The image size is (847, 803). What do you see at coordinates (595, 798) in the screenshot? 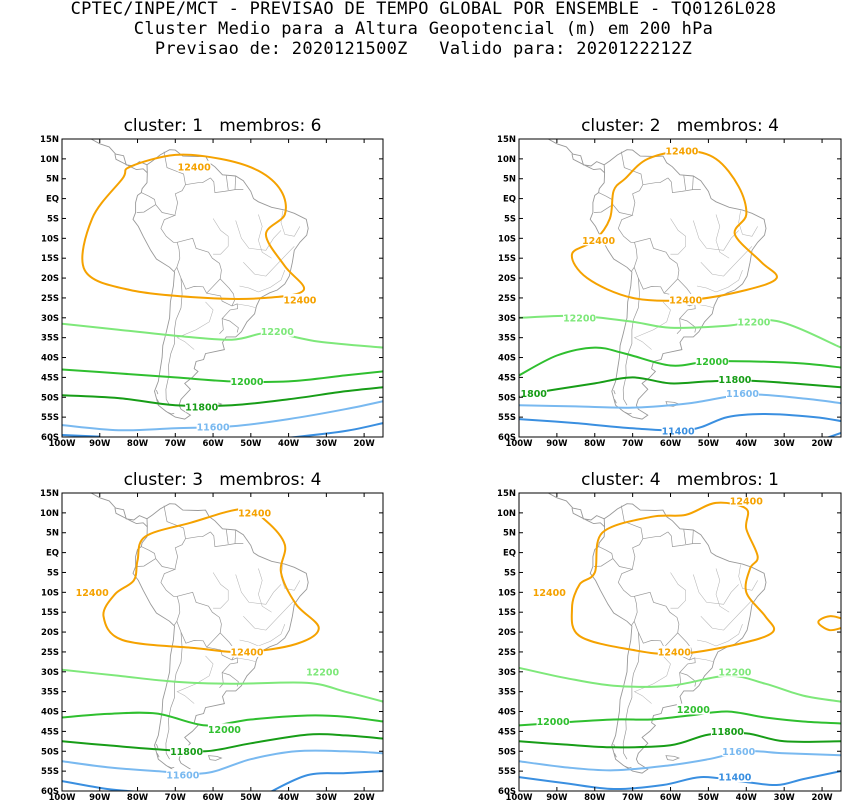
I see `lon-tick-label: 80W` at bounding box center [595, 798].